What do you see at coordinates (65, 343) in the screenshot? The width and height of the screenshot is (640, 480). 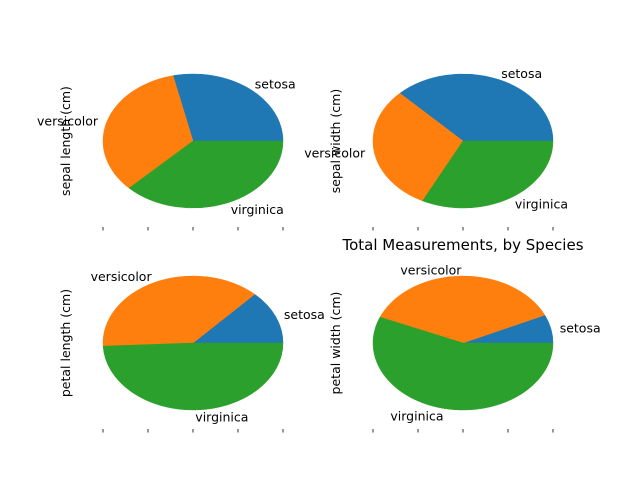 I see `y-axis-label: petal length (cm)` at bounding box center [65, 343].